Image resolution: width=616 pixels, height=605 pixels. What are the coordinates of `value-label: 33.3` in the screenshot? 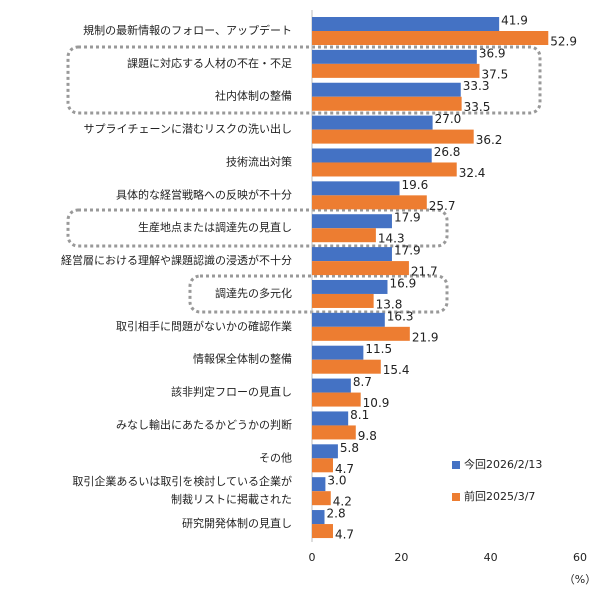 It's located at (476, 86).